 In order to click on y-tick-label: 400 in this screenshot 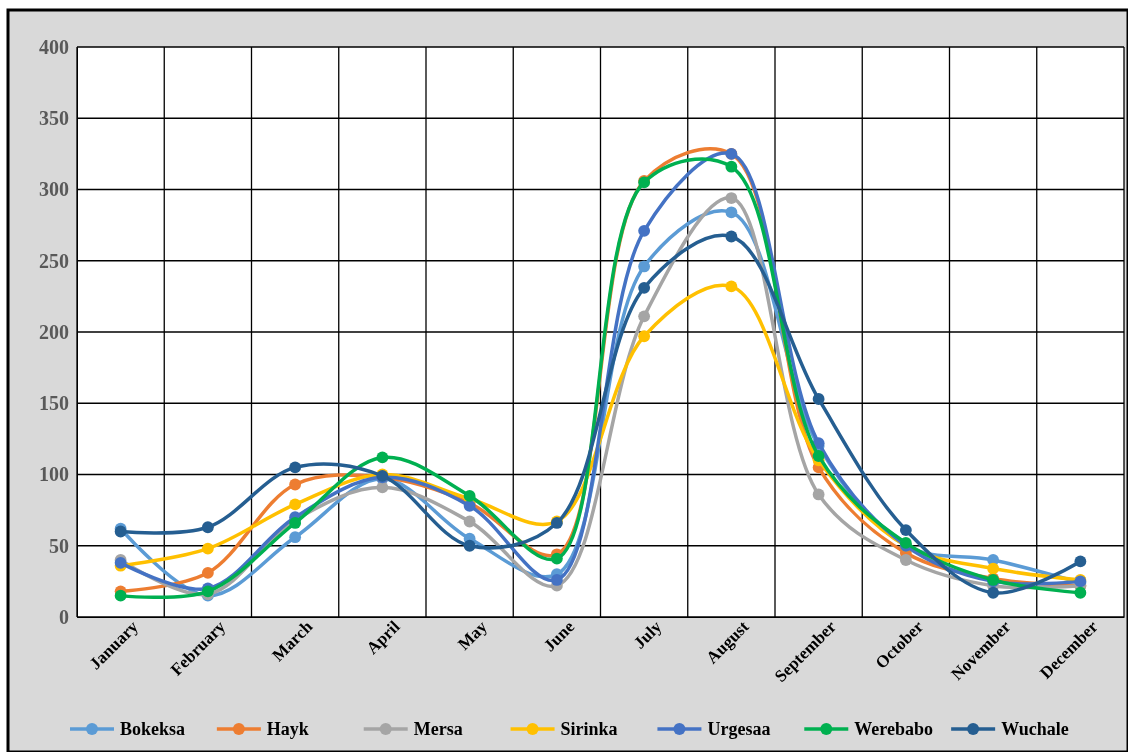, I will do `click(54, 46)`.